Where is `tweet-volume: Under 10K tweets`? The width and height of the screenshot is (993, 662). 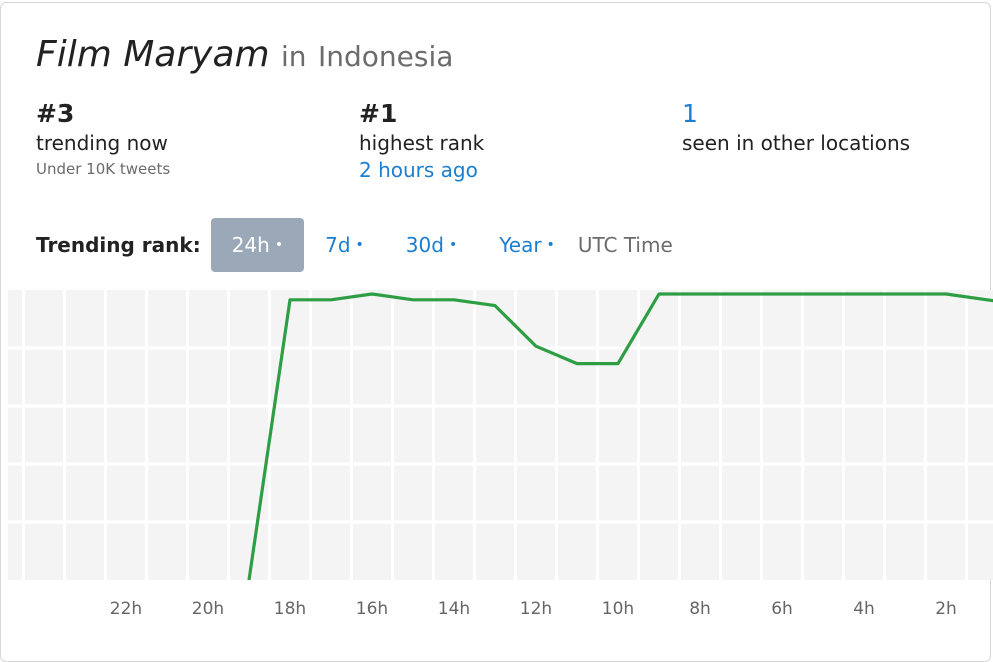
tweet-volume: Under 10K tweets is located at coordinates (103, 169).